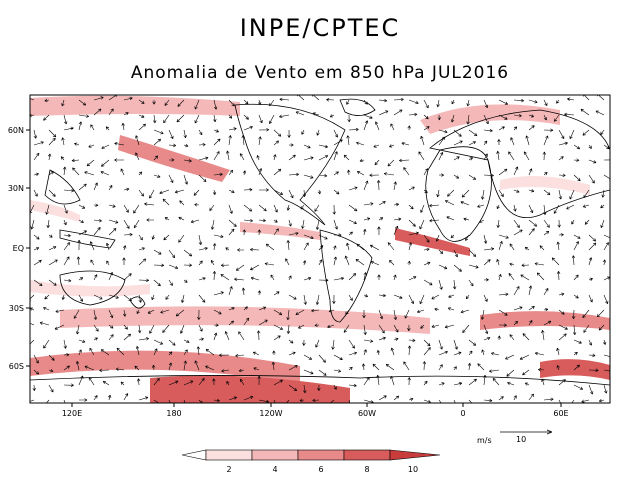  I want to click on colorbar-low-triangle, so click(194, 455).